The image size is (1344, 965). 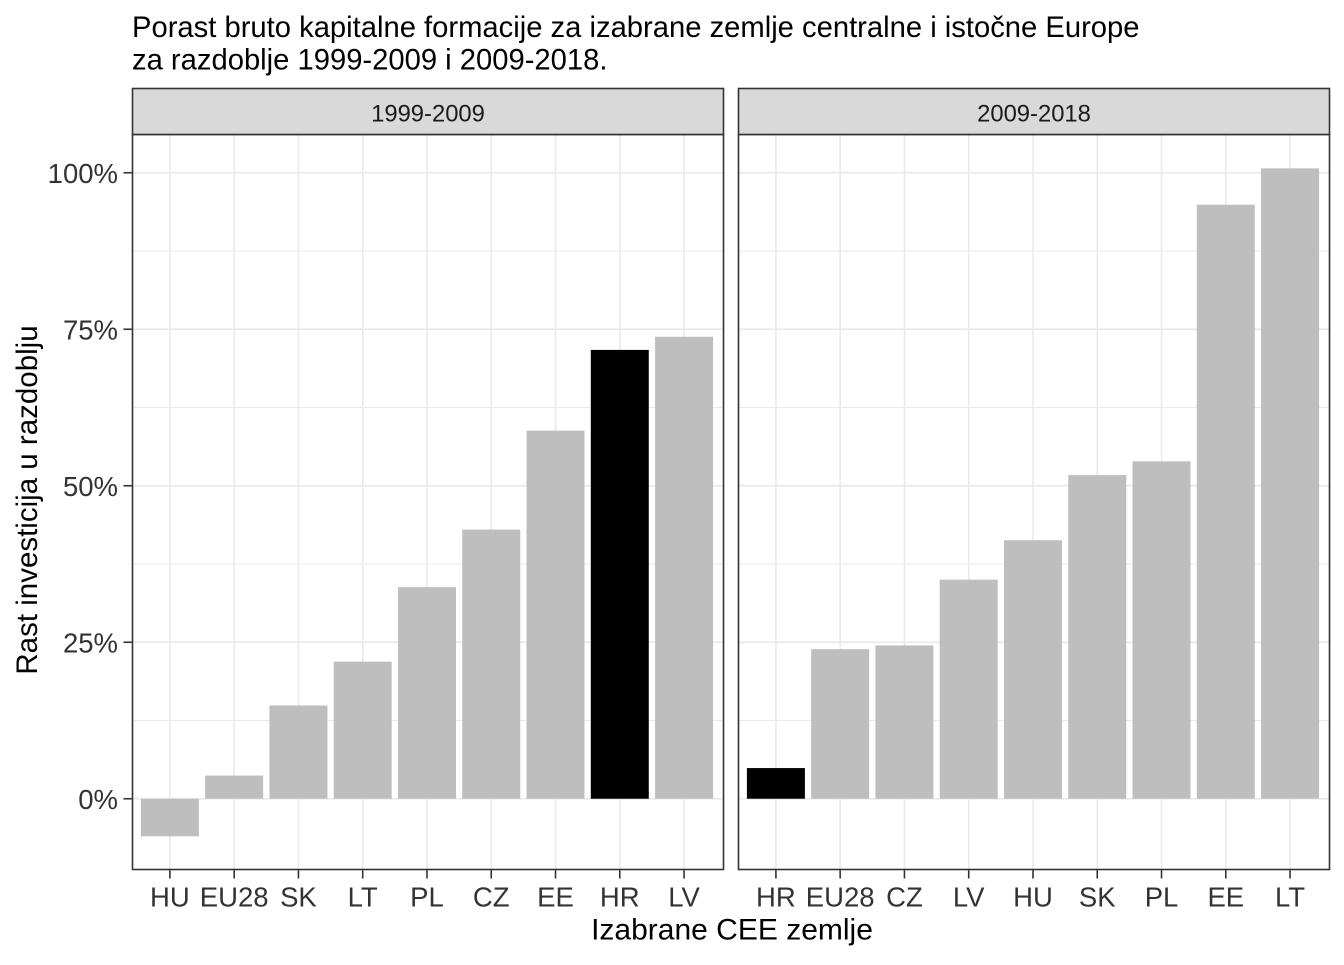 What do you see at coordinates (27, 499) in the screenshot?
I see `svg-text: Rast investicija u razdoblju` at bounding box center [27, 499].